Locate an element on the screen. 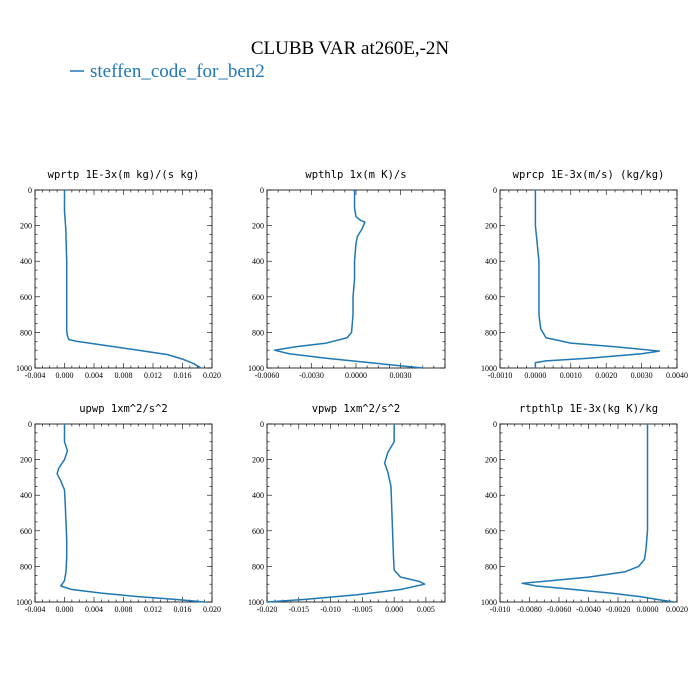  x-tick-label: -0.020 is located at coordinates (267, 609).